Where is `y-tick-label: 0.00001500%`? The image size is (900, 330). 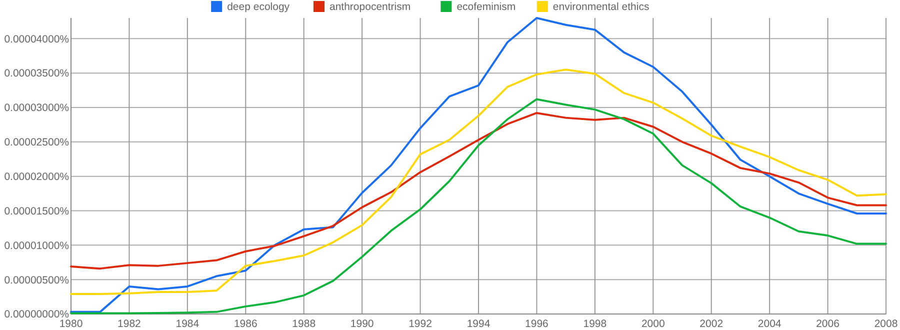 y-tick-label: 0.00001500% is located at coordinates (36, 211).